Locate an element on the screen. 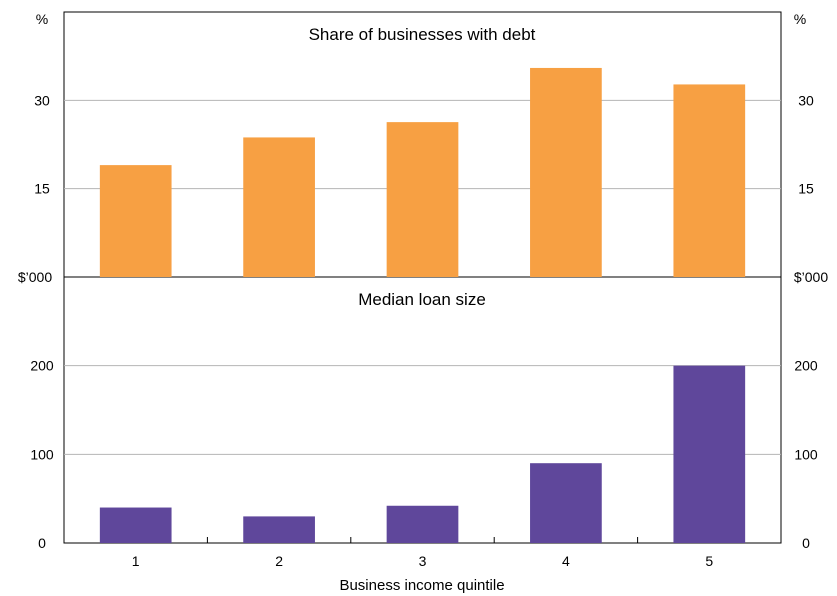 This screenshot has height=596, width=837. bottom-y-tick-left: 100 is located at coordinates (42, 454).